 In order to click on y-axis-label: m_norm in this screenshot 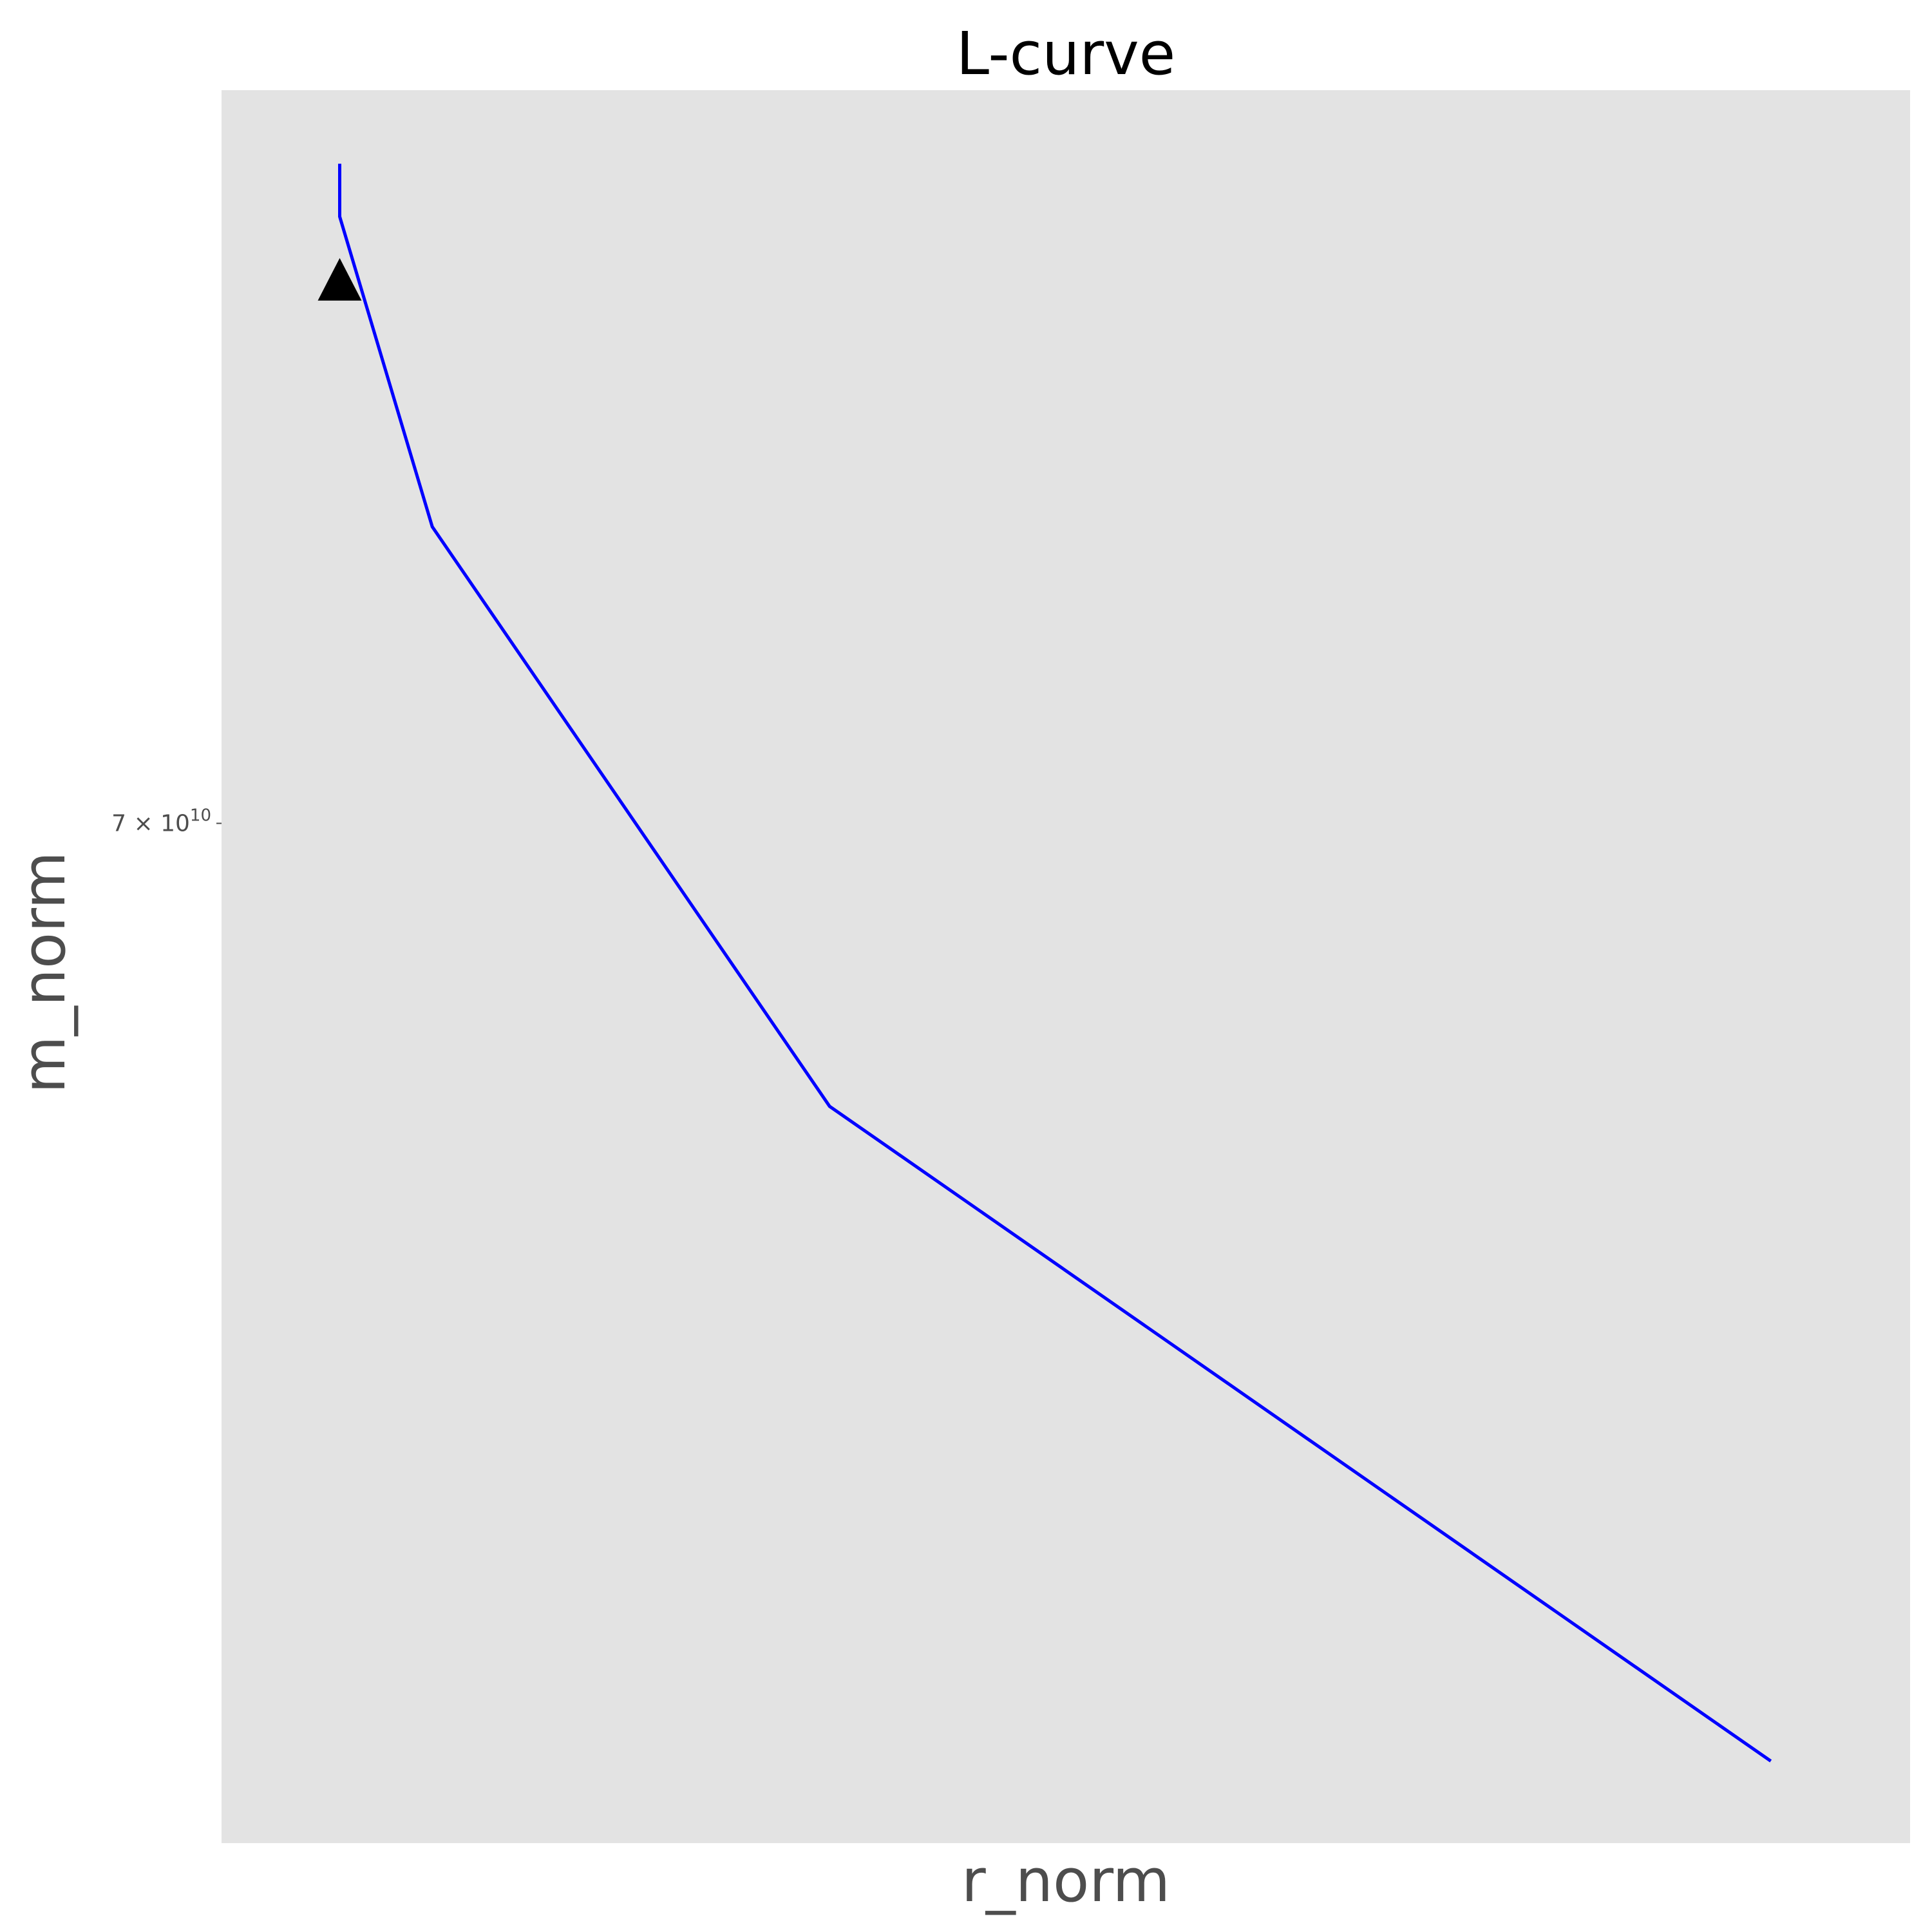, I will do `click(44, 973)`.